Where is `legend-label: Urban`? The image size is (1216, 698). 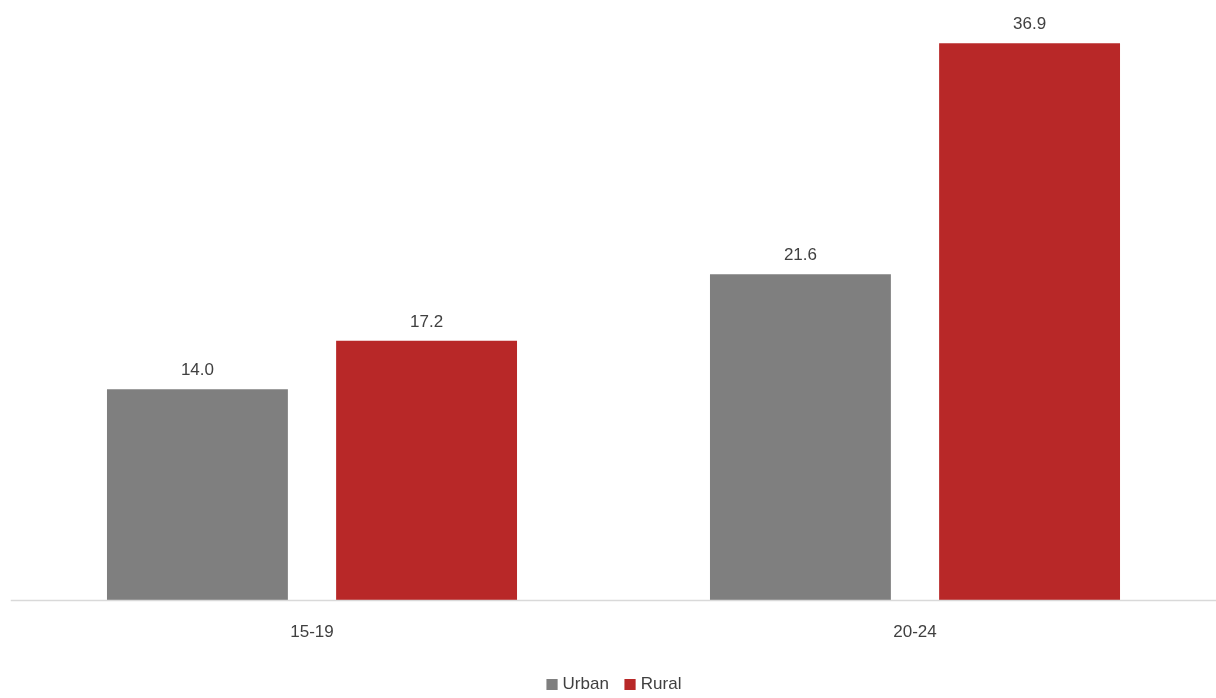
legend-label: Urban is located at coordinates (585, 684).